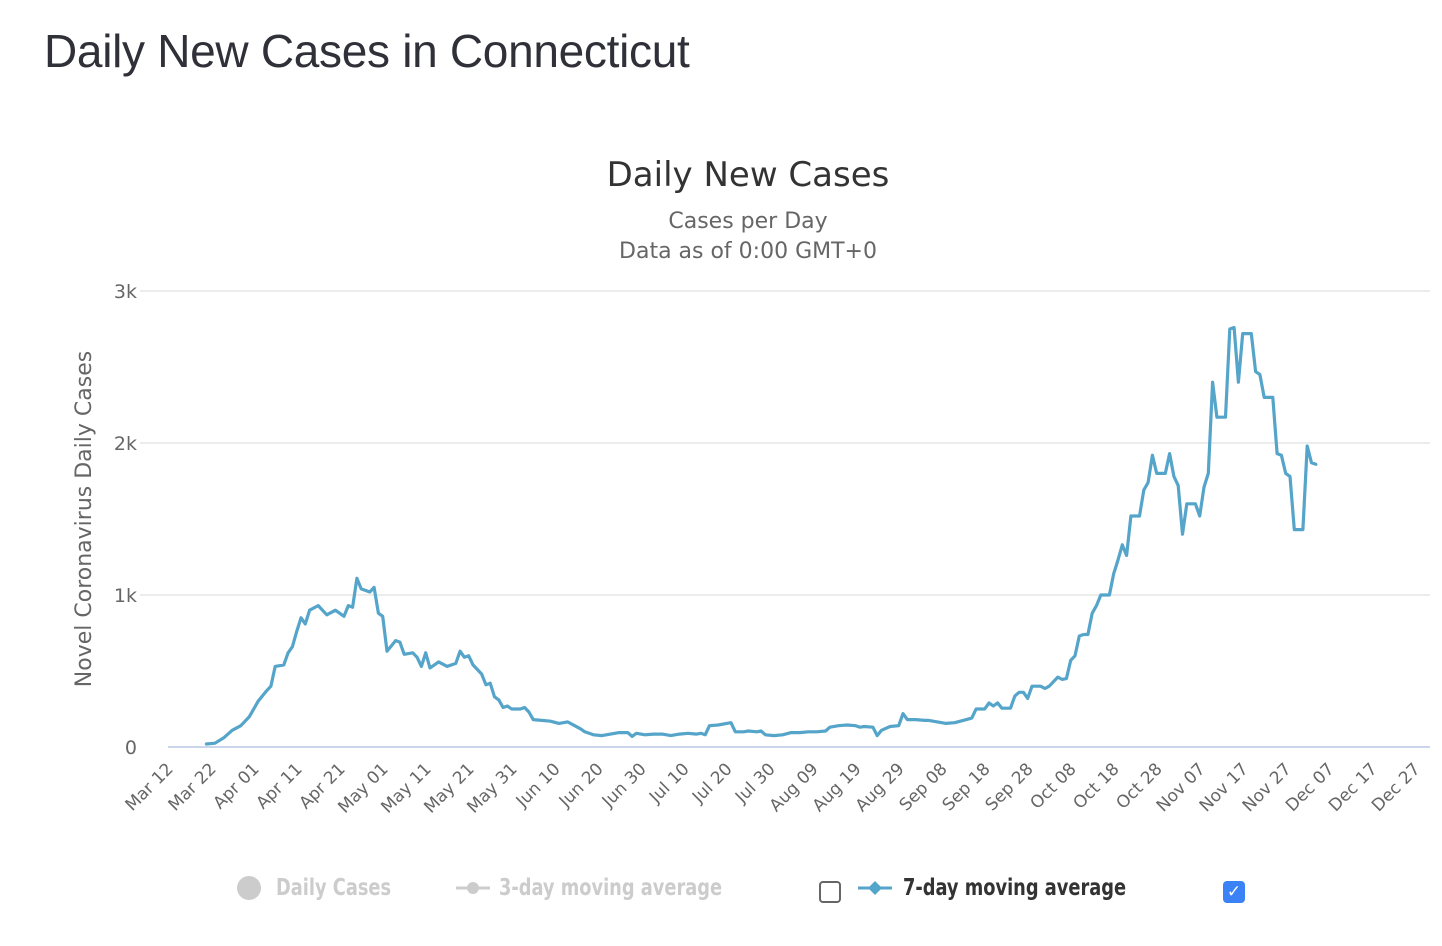 The height and width of the screenshot is (946, 1442). I want to click on checkmark-icon: ✓, so click(1234, 892).